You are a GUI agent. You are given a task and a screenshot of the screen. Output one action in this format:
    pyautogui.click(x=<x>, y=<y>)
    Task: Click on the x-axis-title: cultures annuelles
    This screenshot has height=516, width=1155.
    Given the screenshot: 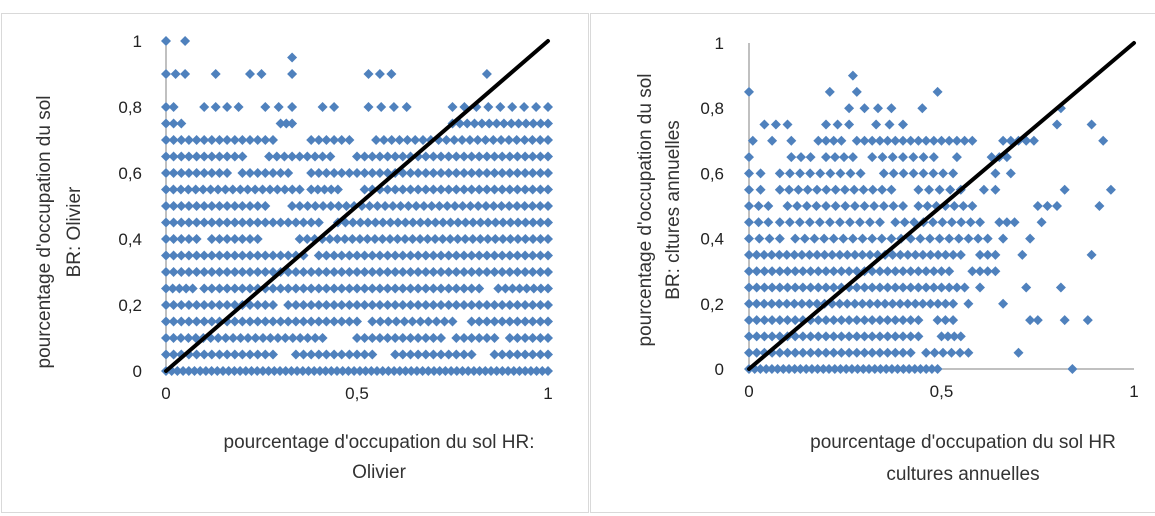 What is the action you would take?
    pyautogui.click(x=962, y=474)
    